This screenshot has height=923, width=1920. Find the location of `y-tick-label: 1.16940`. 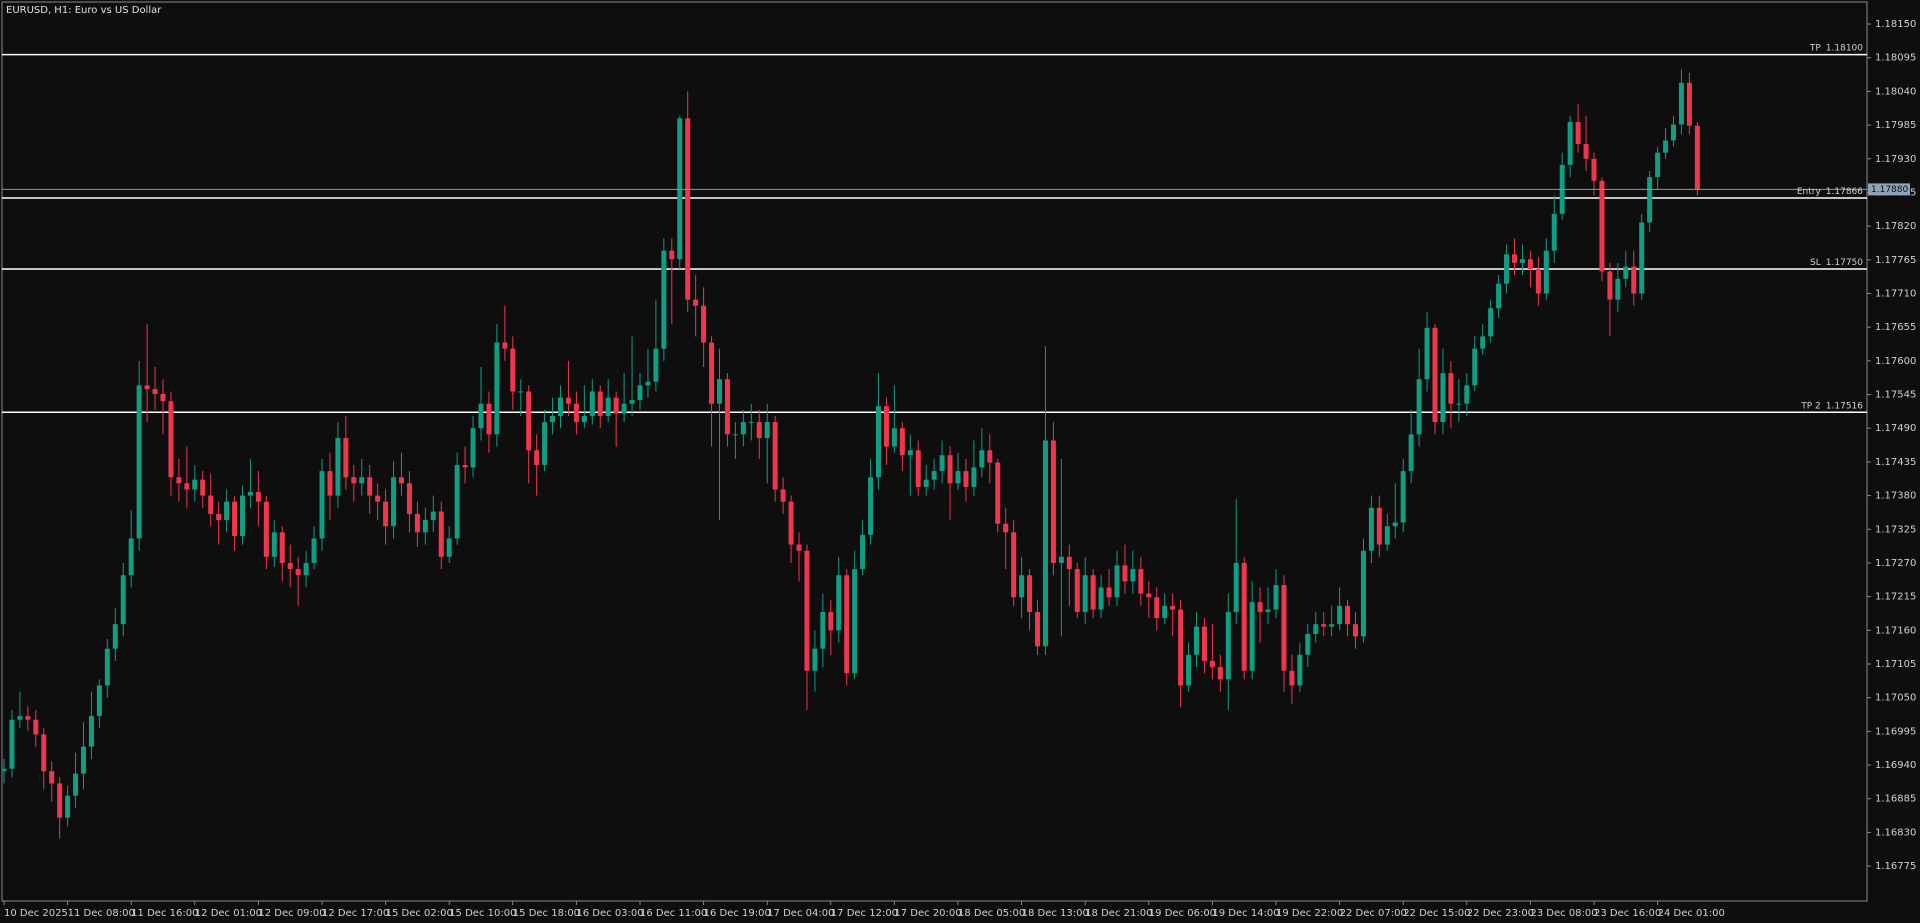

y-tick-label: 1.16940 is located at coordinates (1895, 765).